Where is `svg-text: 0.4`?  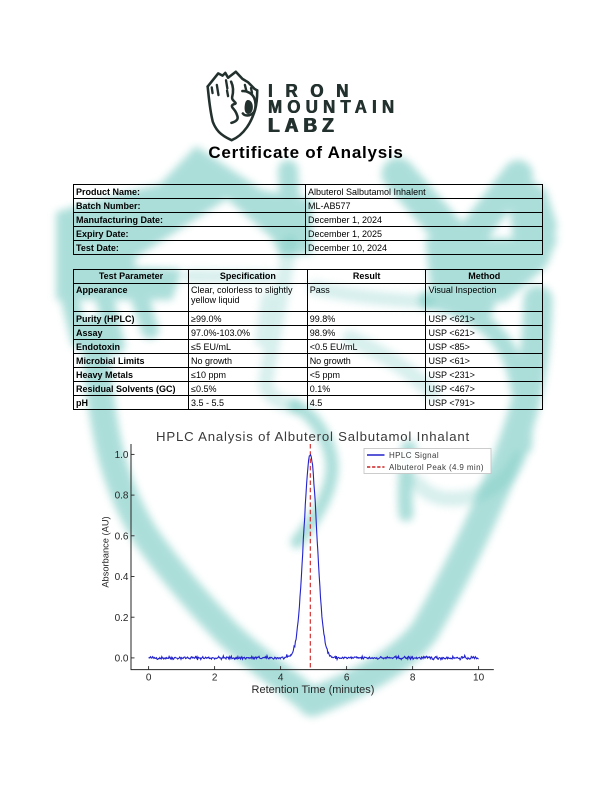
svg-text: 0.4 is located at coordinates (122, 577).